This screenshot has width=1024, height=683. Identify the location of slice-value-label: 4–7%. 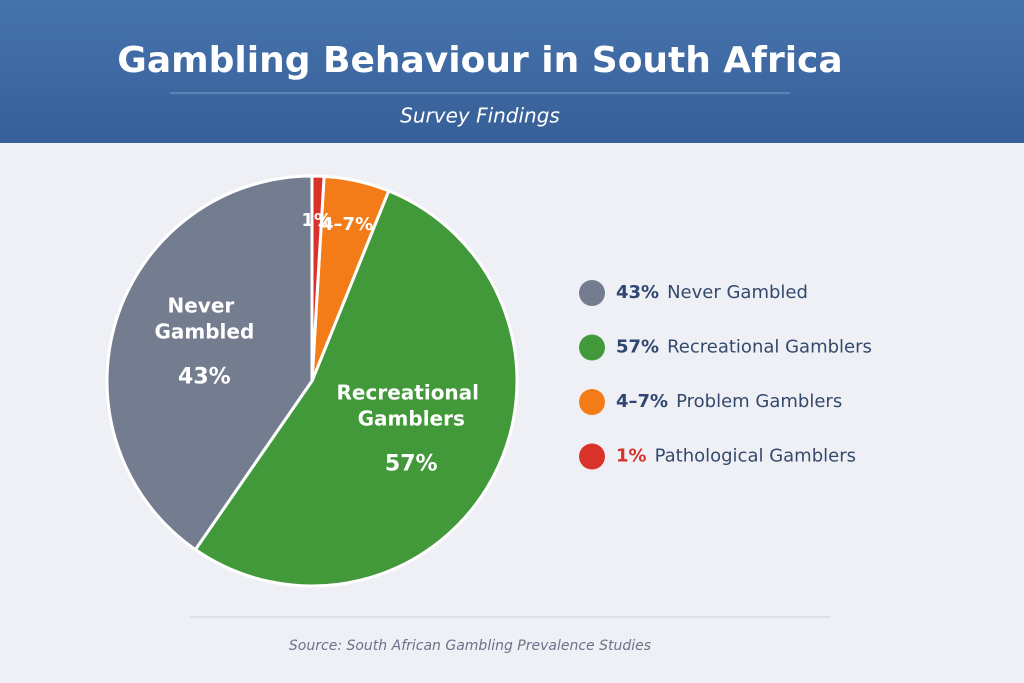
(347, 224).